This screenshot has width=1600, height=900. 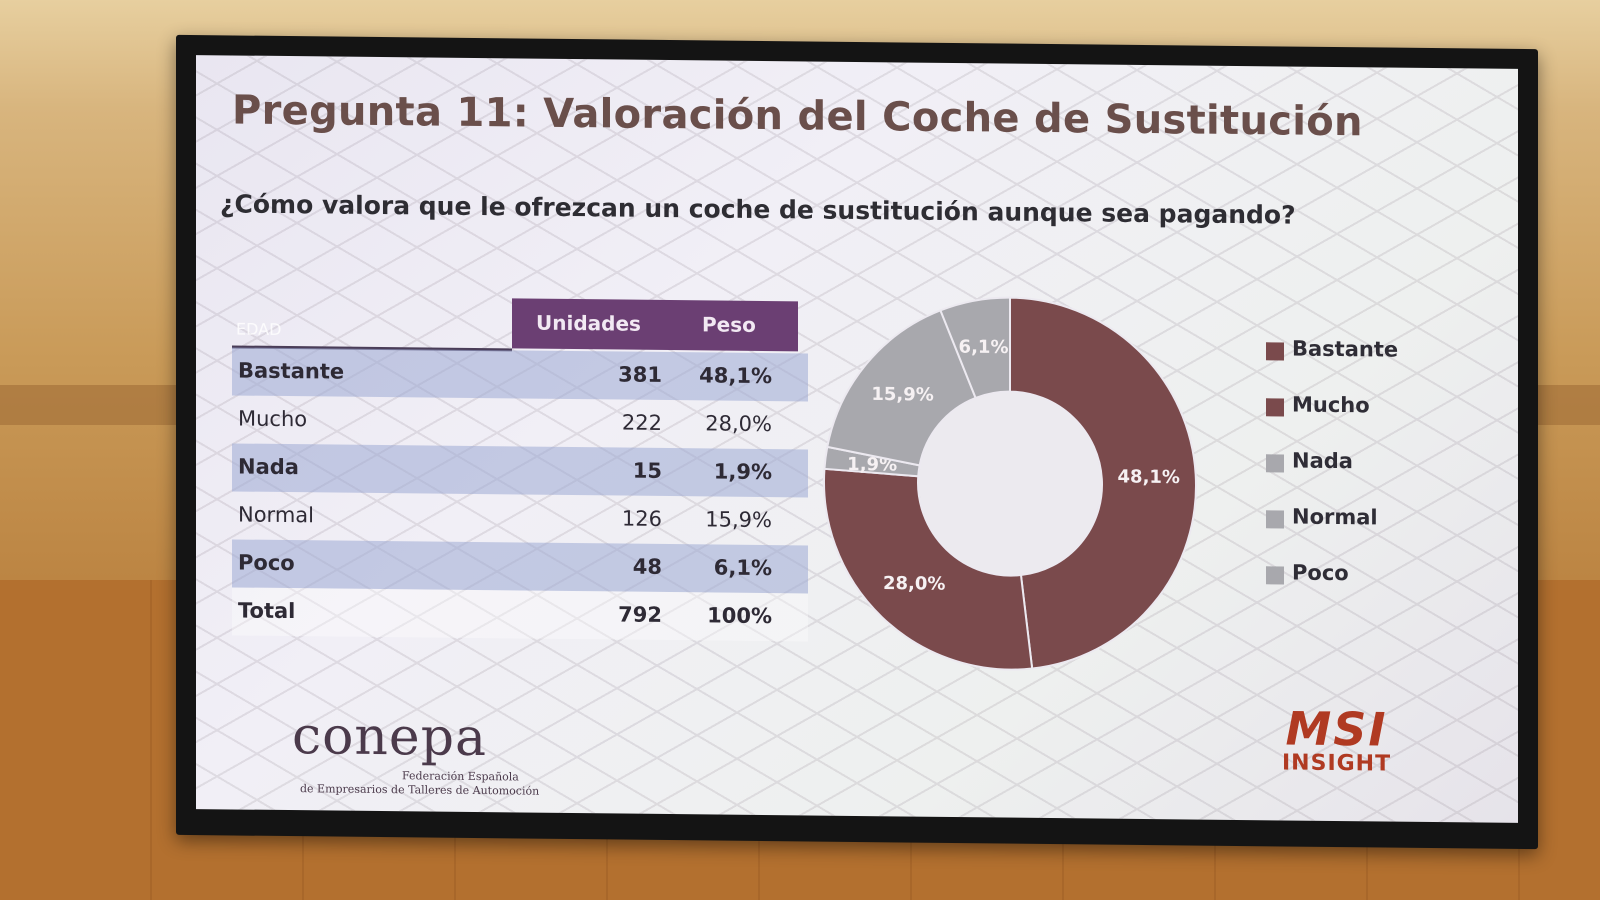 What do you see at coordinates (902, 395) in the screenshot?
I see `donut-data-label: 15,9%` at bounding box center [902, 395].